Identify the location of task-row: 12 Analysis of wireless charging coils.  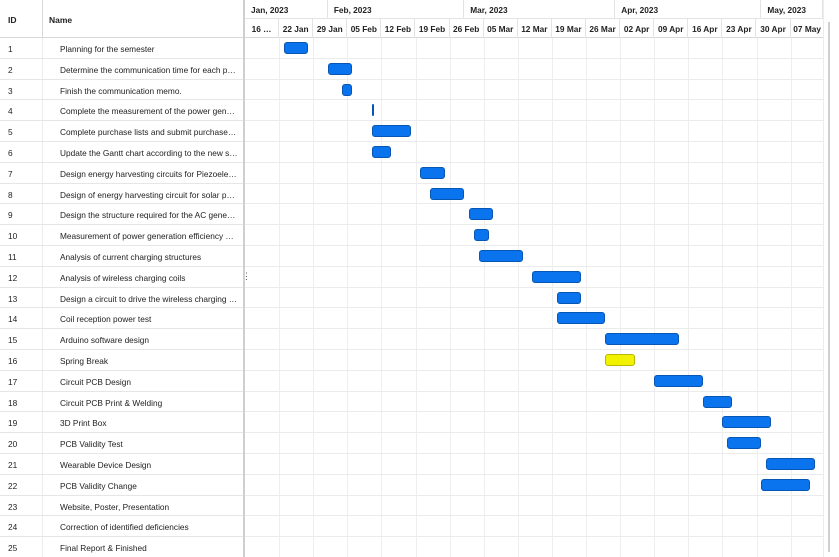
(122, 277).